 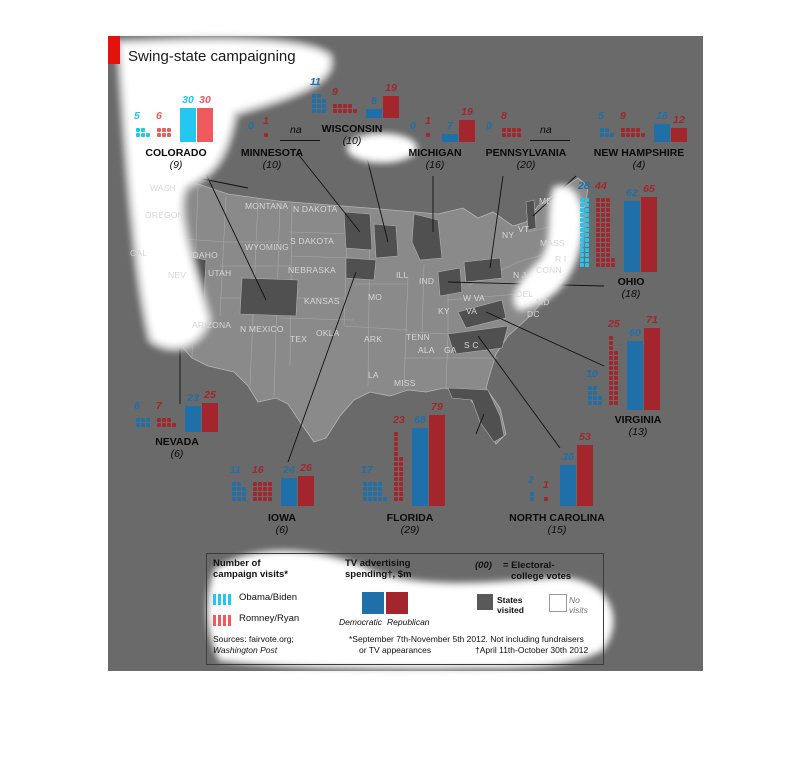 I want to click on wisconsin-state-name: WISCONSIN, so click(x=352, y=129).